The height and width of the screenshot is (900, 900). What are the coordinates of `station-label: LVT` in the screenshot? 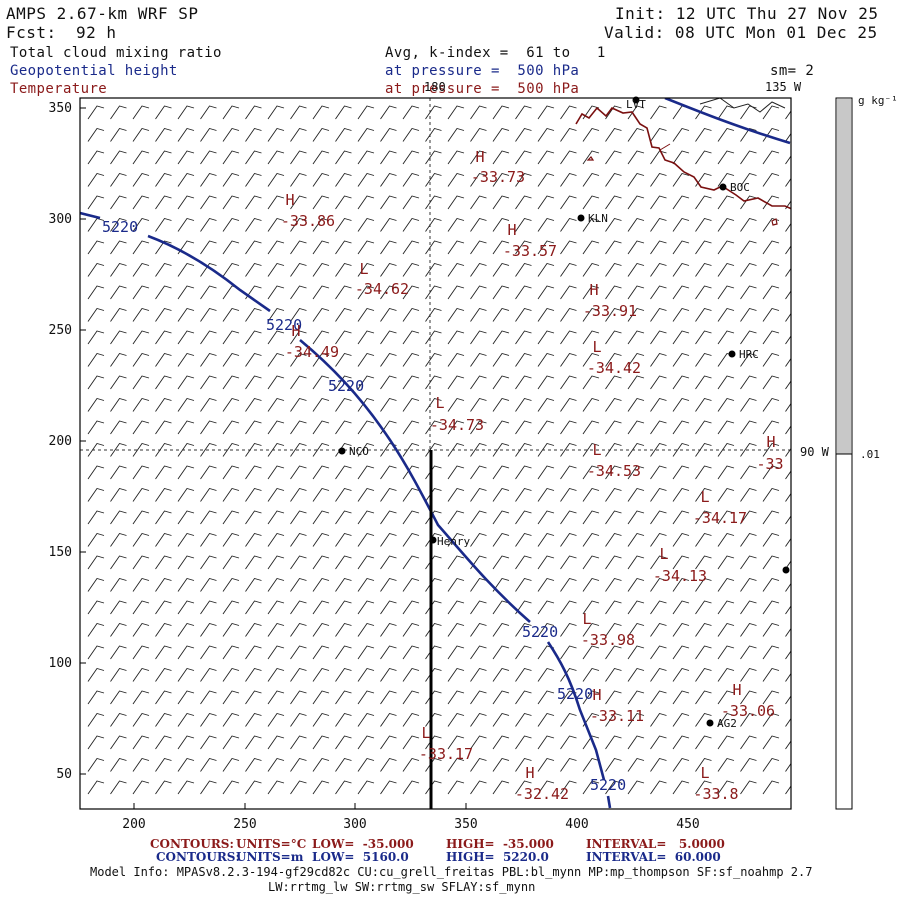 It's located at (636, 104).